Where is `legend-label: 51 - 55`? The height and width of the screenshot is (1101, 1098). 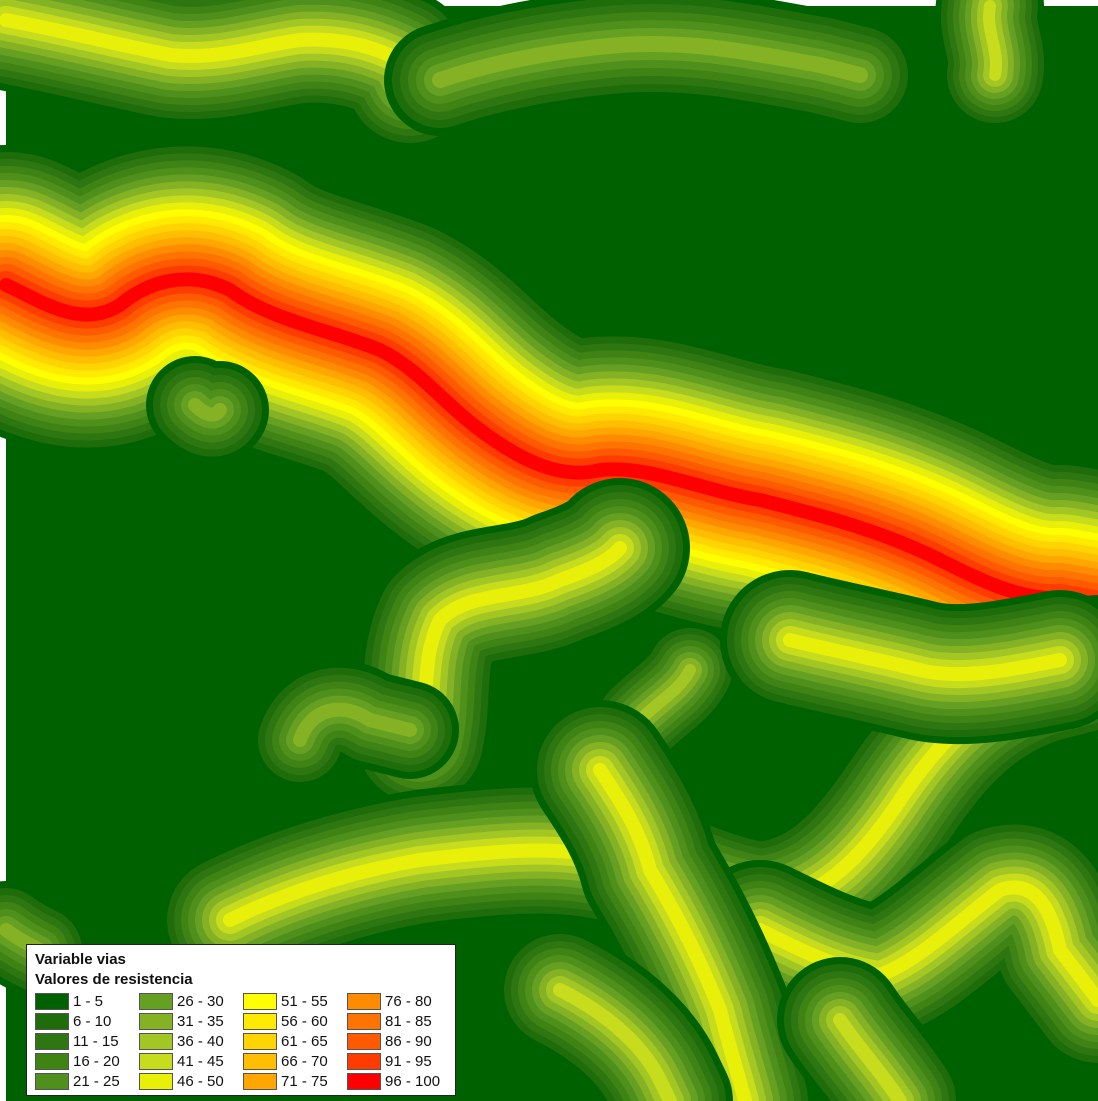 legend-label: 51 - 55 is located at coordinates (304, 1001).